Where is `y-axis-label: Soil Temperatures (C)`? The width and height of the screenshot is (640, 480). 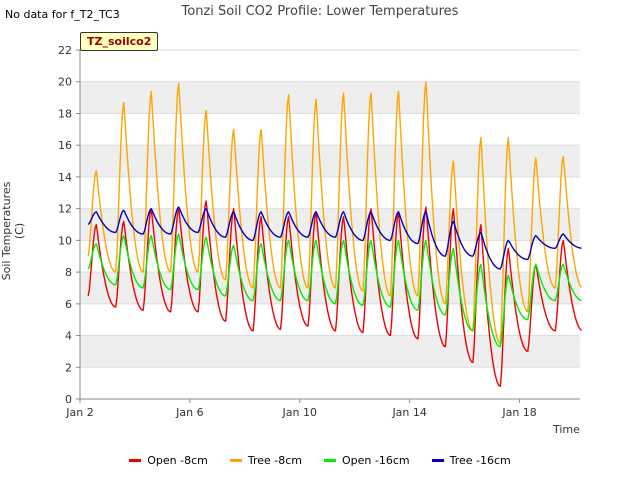 y-axis-label: Soil Temperatures (C) is located at coordinates (13, 231).